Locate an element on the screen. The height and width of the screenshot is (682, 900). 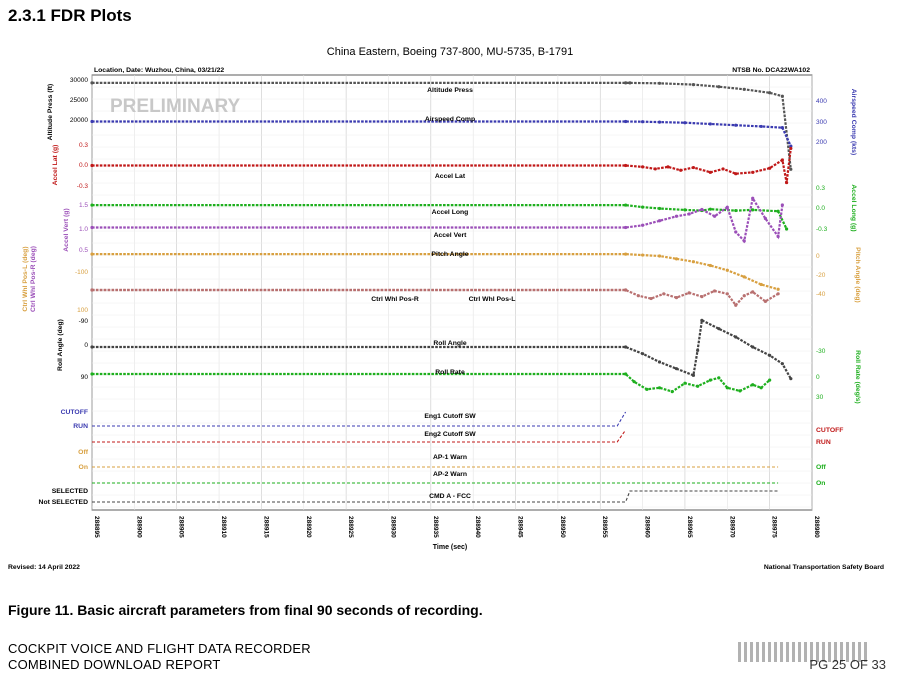
left-axis-tick: 25000 is located at coordinates (79, 100).